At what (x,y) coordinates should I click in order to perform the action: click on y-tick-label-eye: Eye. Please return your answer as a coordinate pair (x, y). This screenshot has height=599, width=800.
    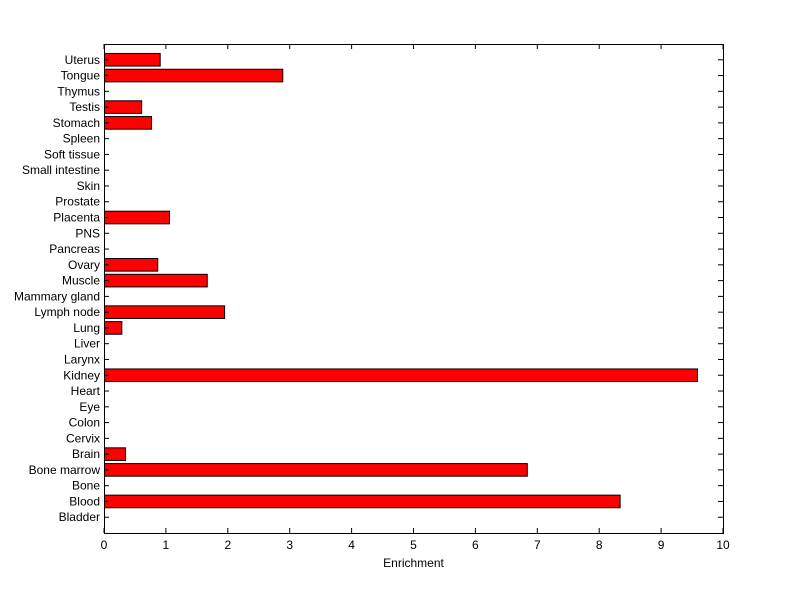
    Looking at the image, I should click on (89, 407).